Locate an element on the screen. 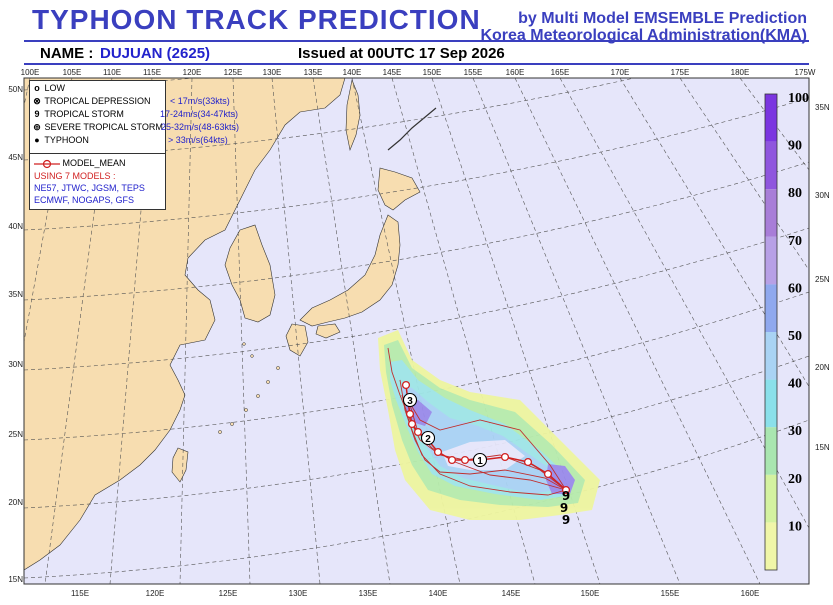 The image size is (833, 605). speed-td: < 17m/s(33kts) is located at coordinates (200, 101).